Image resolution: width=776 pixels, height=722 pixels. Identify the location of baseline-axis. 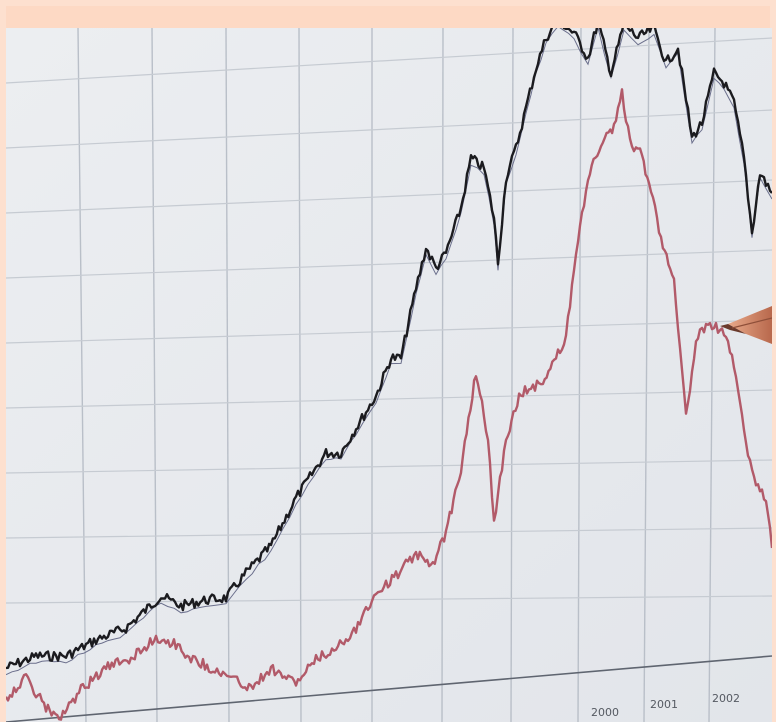
(389, 688).